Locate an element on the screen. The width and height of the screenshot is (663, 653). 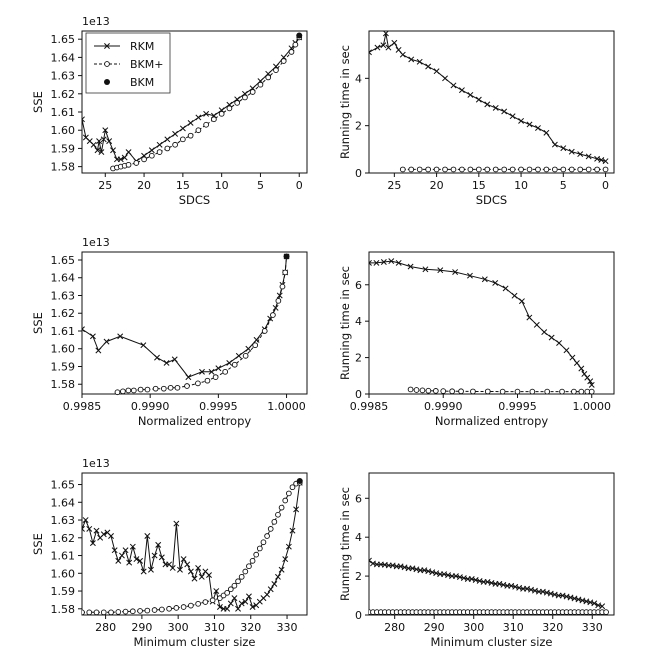
series-bkm is located at coordinates (299, 35).